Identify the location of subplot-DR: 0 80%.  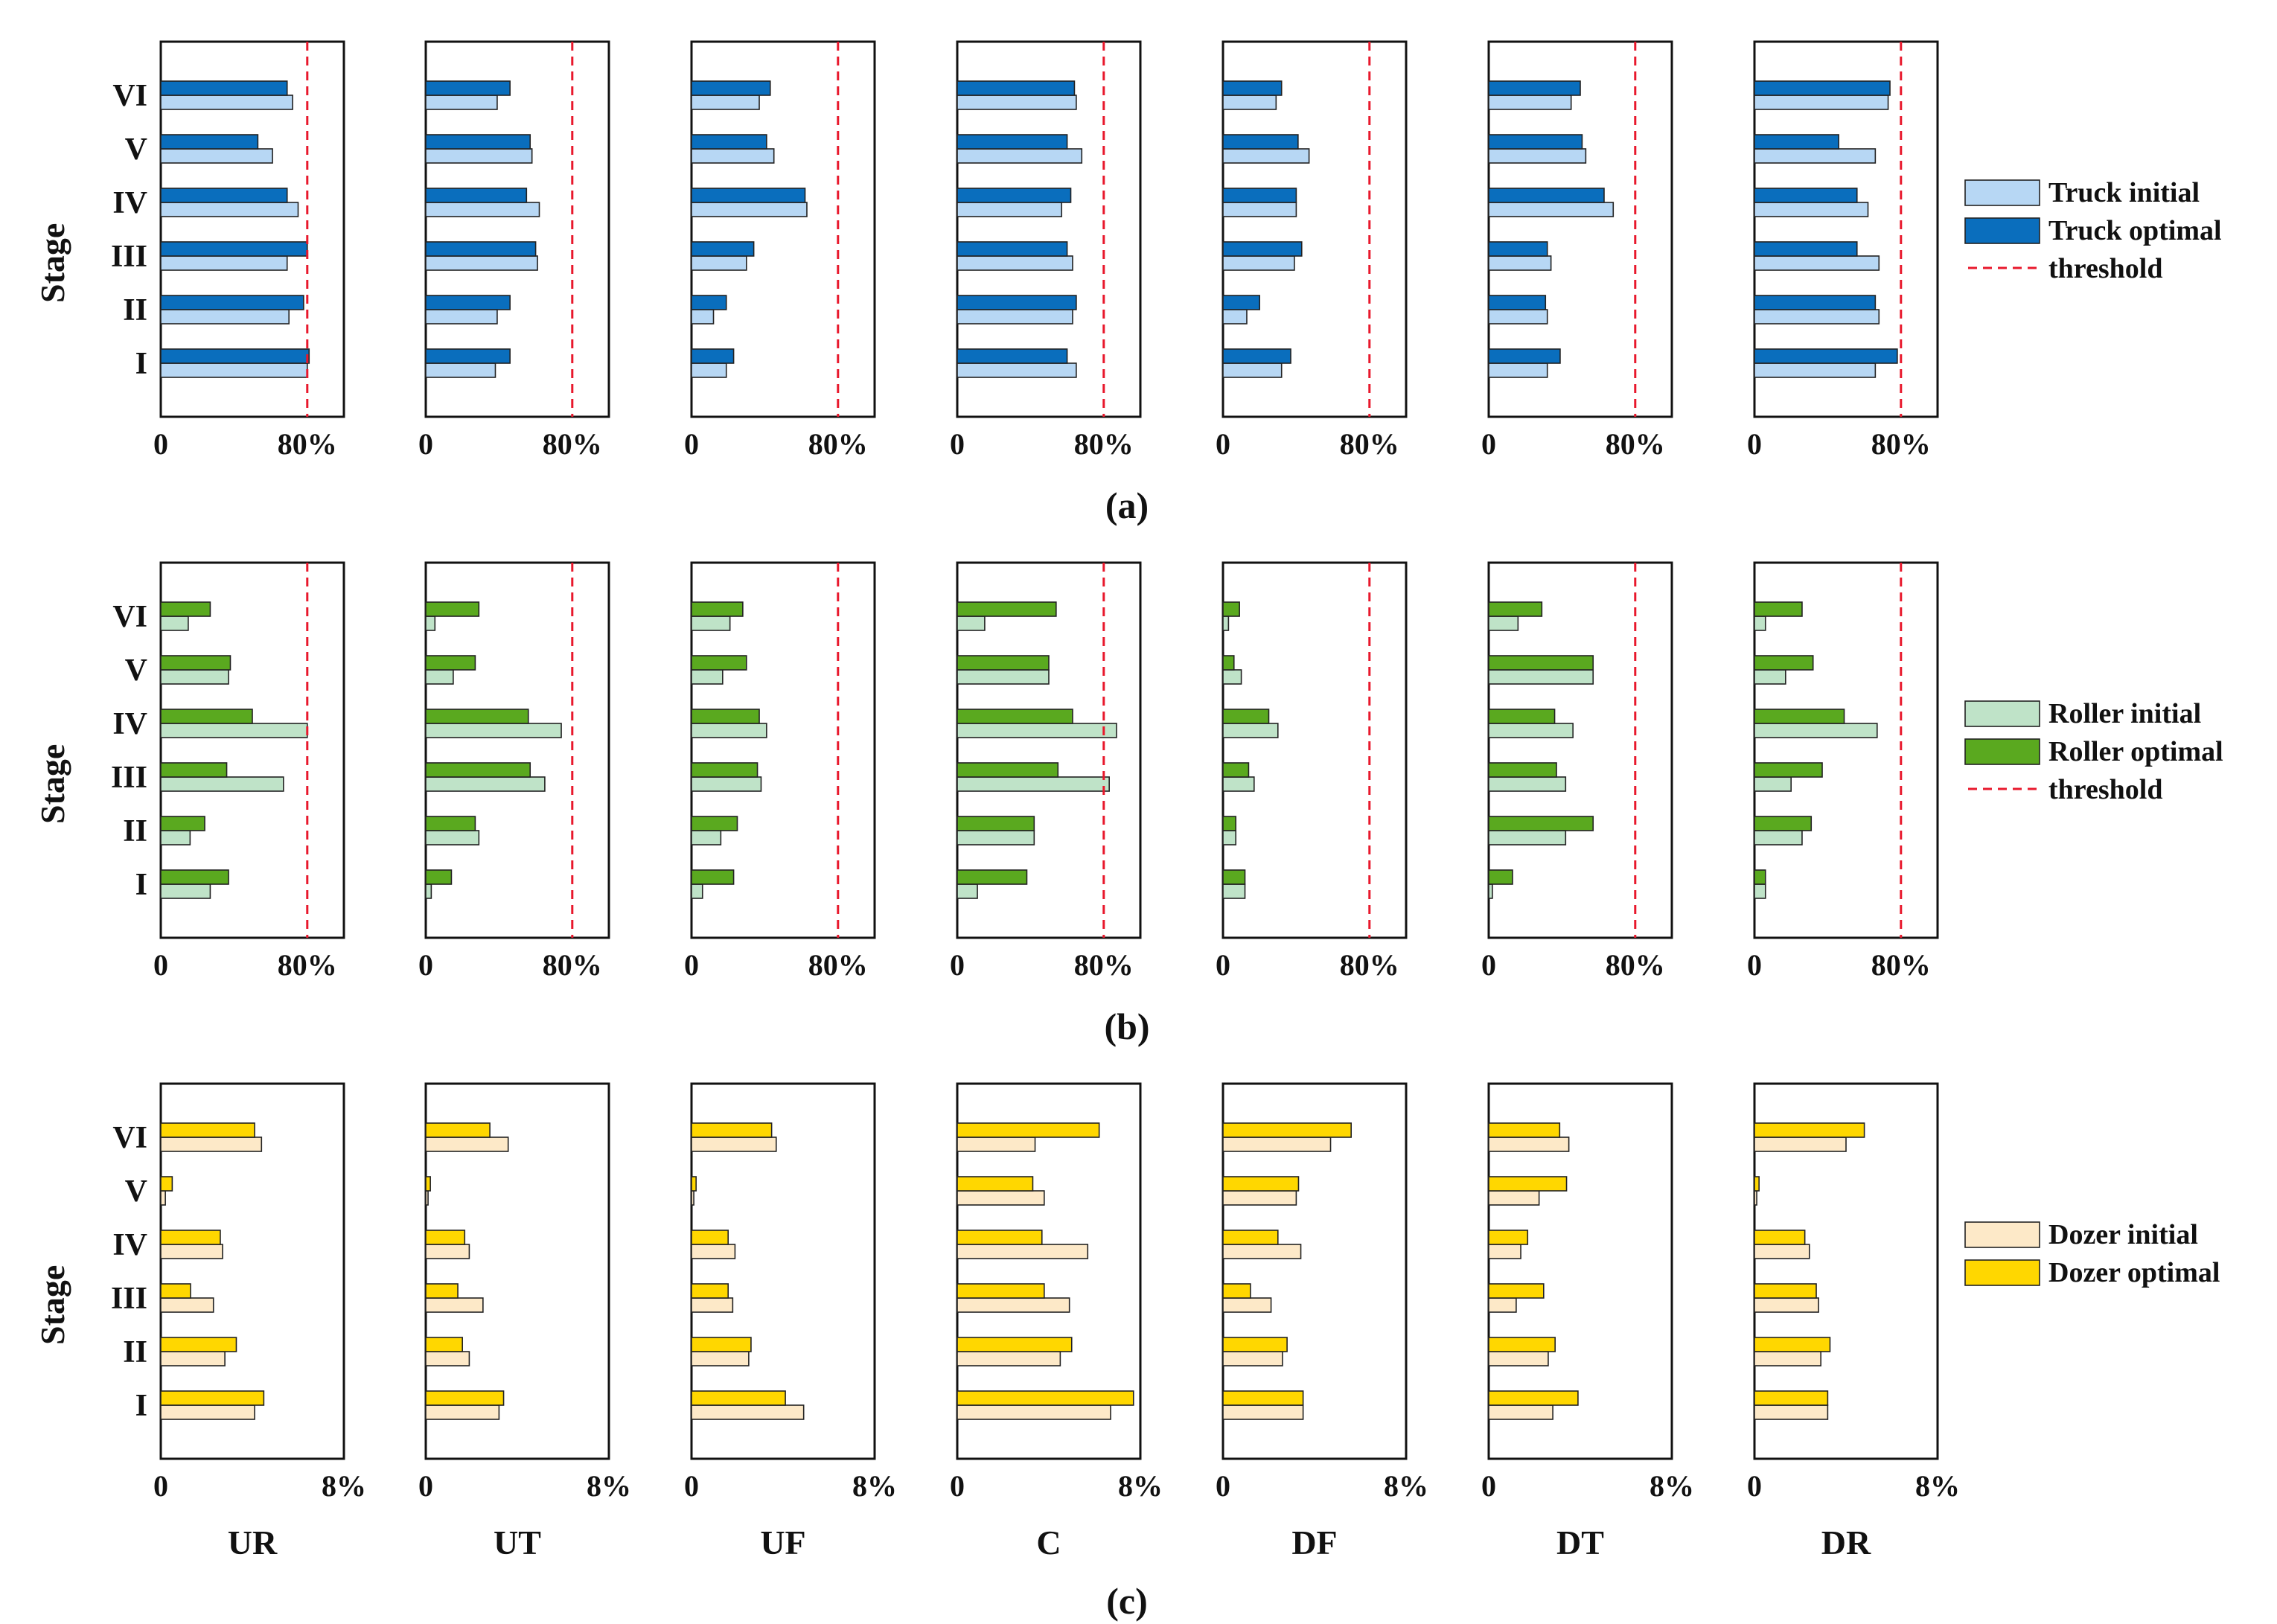
(1843, 771).